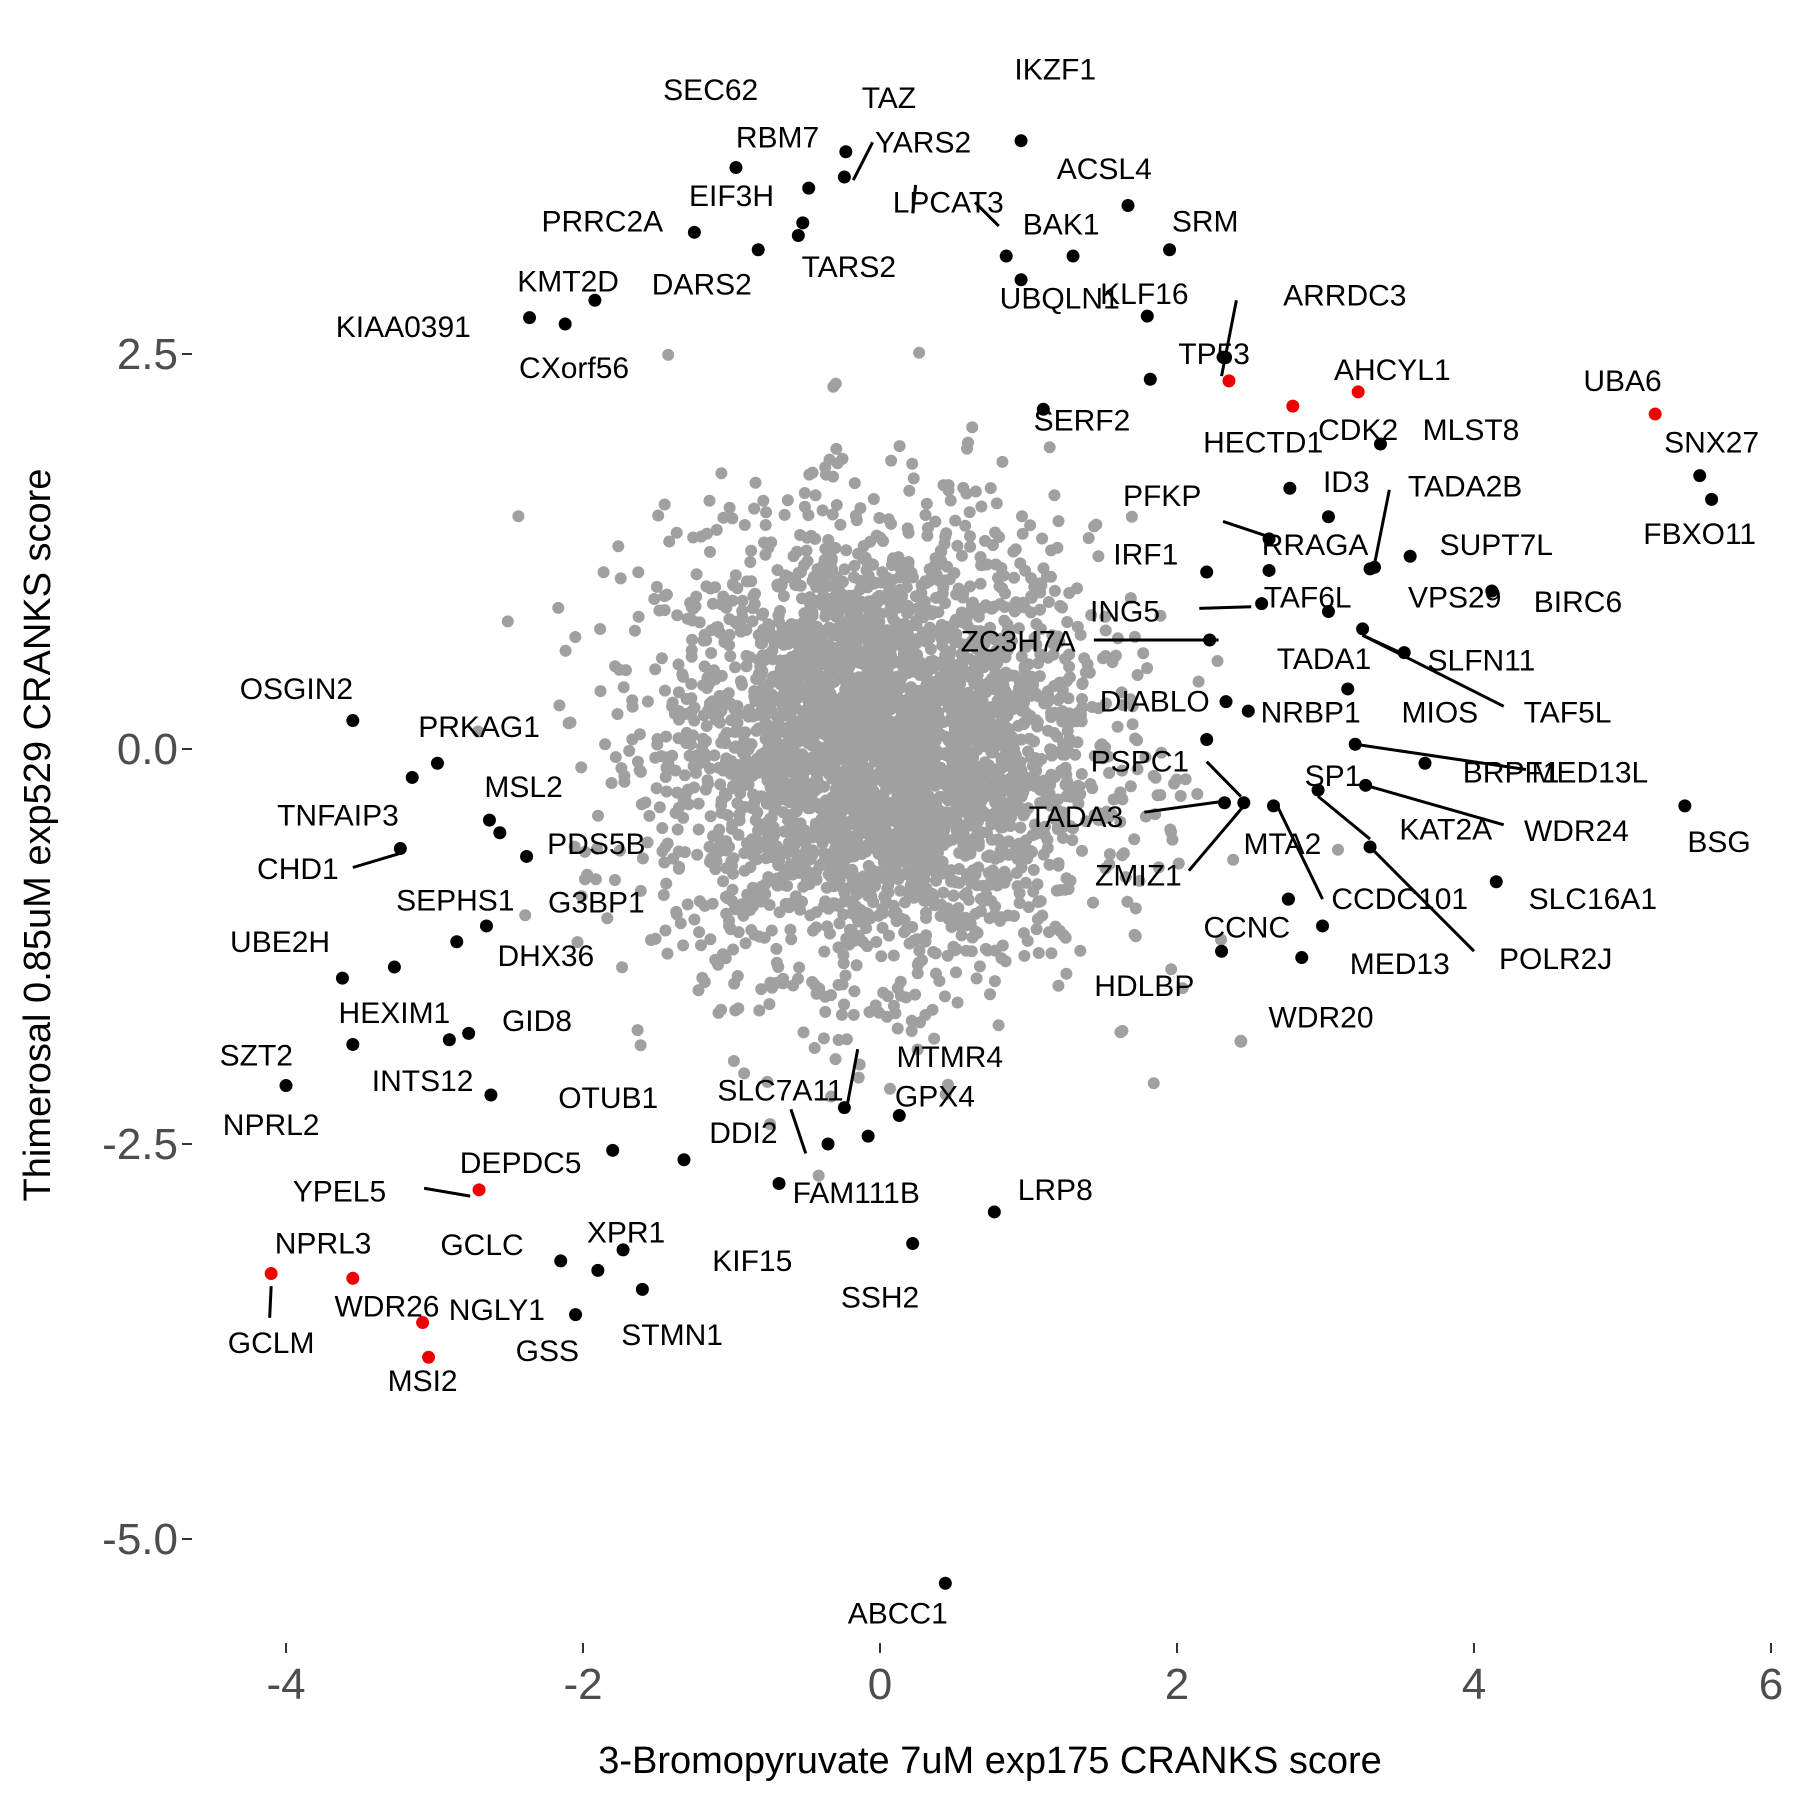  What do you see at coordinates (1555, 959) in the screenshot?
I see `gene-label-polr2j: POLR2J` at bounding box center [1555, 959].